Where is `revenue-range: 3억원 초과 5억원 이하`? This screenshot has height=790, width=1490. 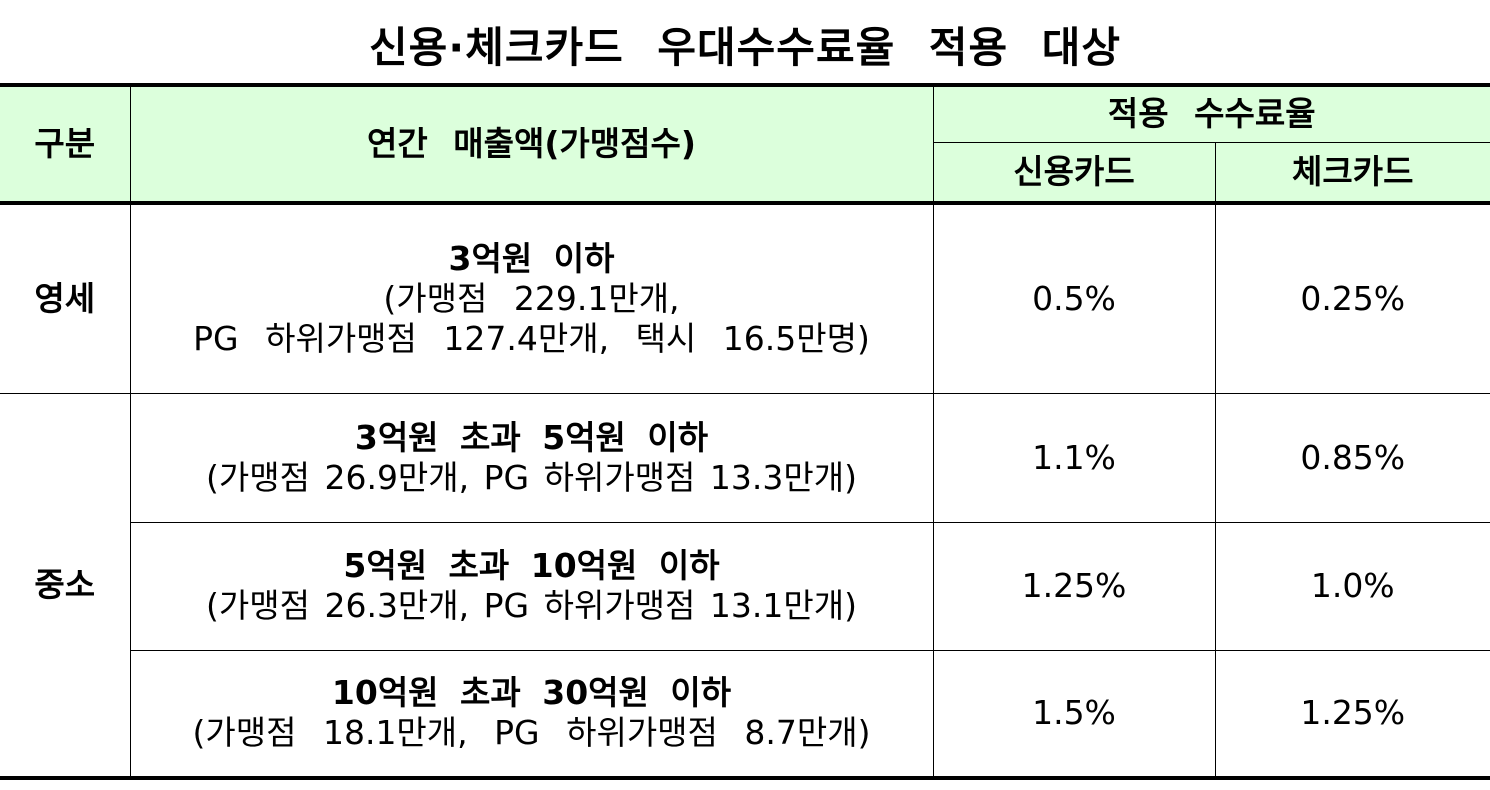 revenue-range: 3억원 초과 5억원 이하 is located at coordinates (531, 437).